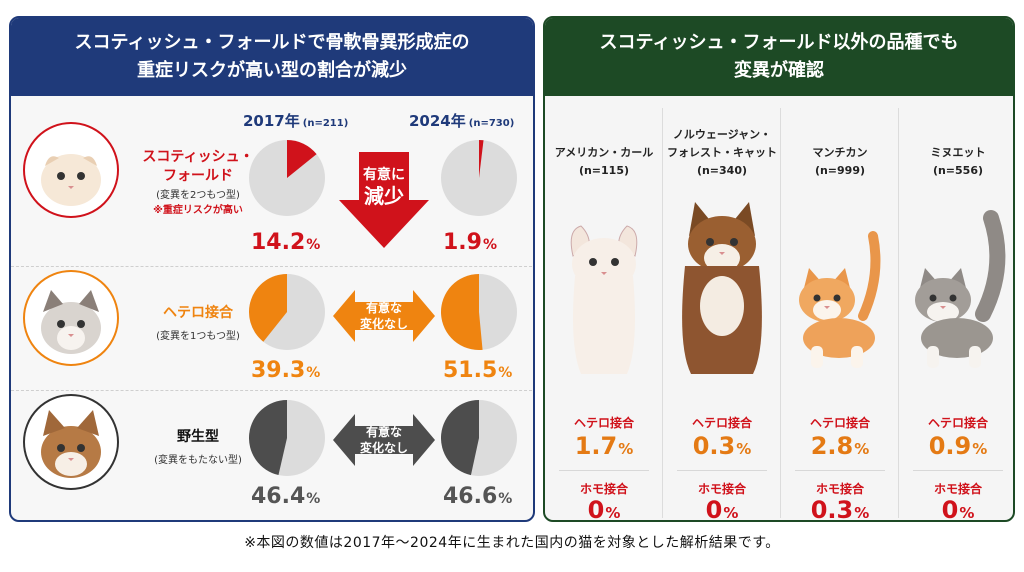  Describe the element at coordinates (302, 159) in the screenshot. I see `pie-slice-scottish-2017` at that location.